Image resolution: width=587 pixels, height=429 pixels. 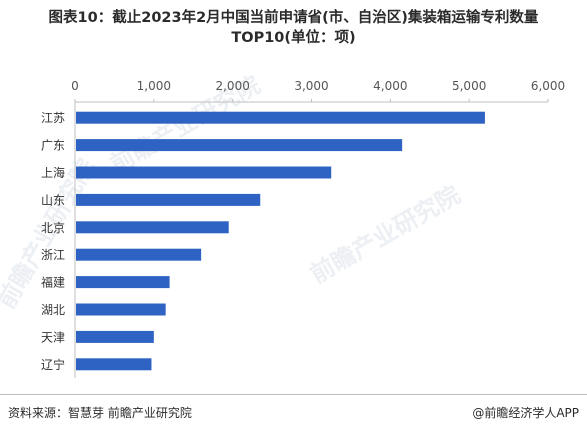 What do you see at coordinates (100, 413) in the screenshot?
I see `source-note: 资料来源：智慧芽 前瞻产业研究院` at bounding box center [100, 413].